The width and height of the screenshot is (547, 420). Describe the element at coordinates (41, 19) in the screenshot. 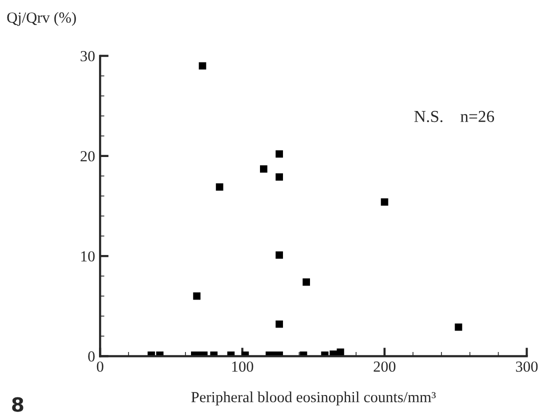

I see `y-axis-title: Qj/Qrv (%)` at that location.